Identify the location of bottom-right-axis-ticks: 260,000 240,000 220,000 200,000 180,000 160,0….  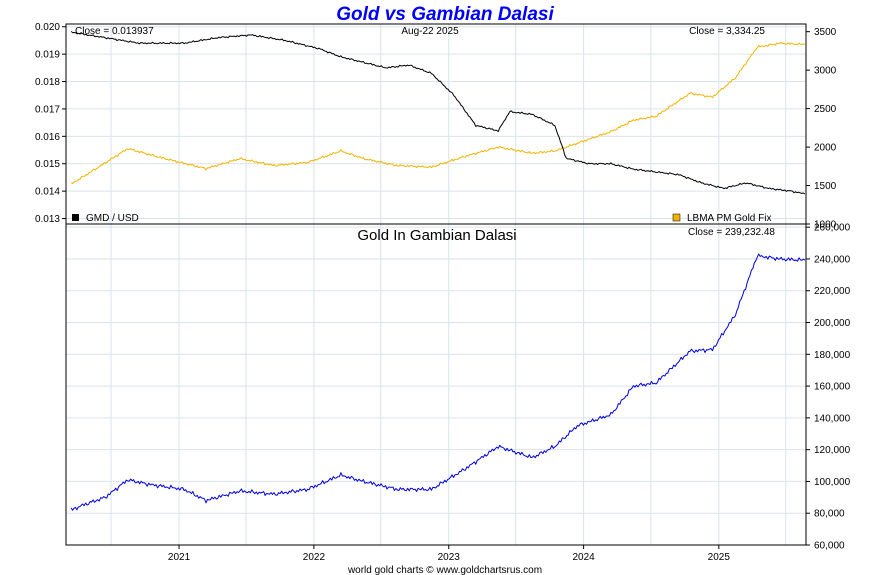
(828, 387).